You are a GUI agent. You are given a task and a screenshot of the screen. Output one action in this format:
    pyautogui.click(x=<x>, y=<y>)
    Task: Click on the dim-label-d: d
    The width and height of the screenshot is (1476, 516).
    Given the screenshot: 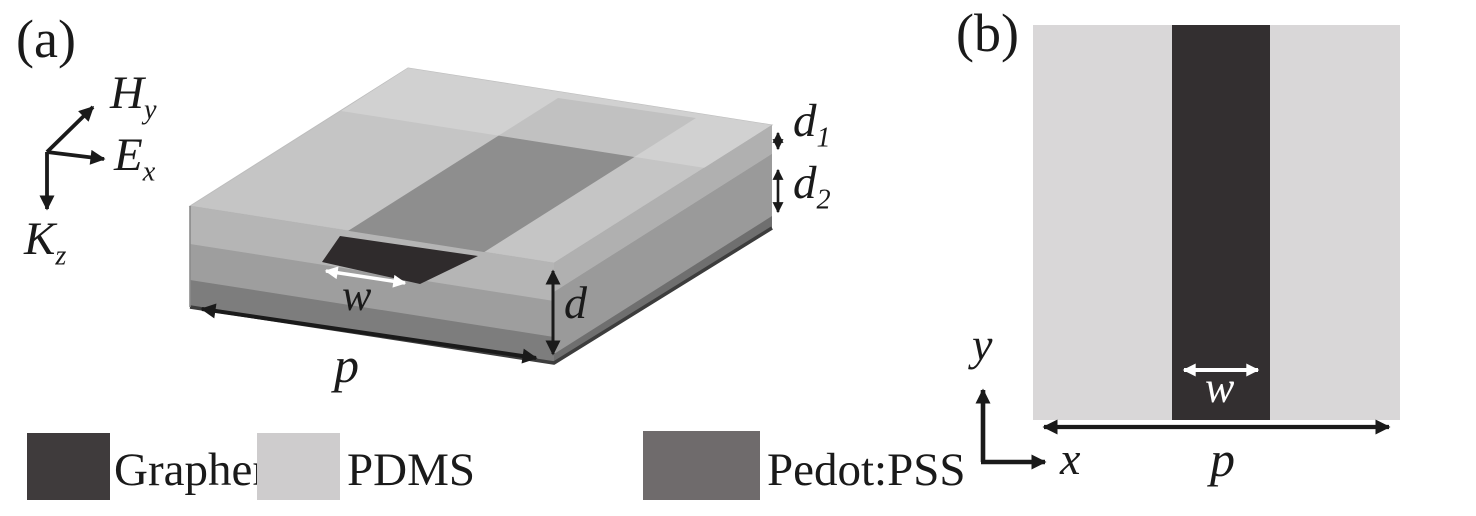 What is the action you would take?
    pyautogui.click(x=575, y=303)
    